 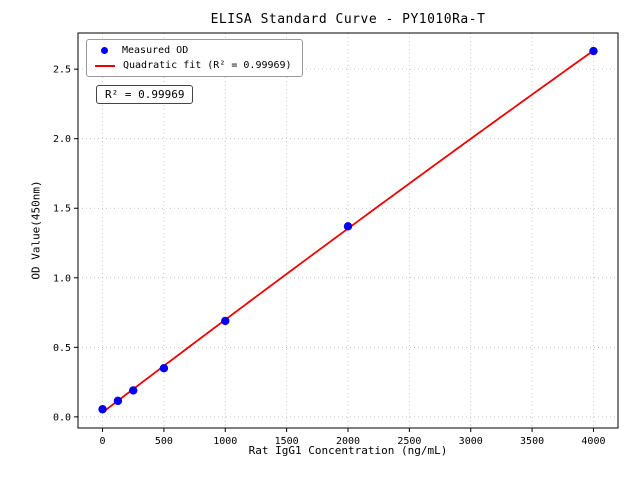 What do you see at coordinates (62, 417) in the screenshot?
I see `y-tick-label: 0.0` at bounding box center [62, 417].